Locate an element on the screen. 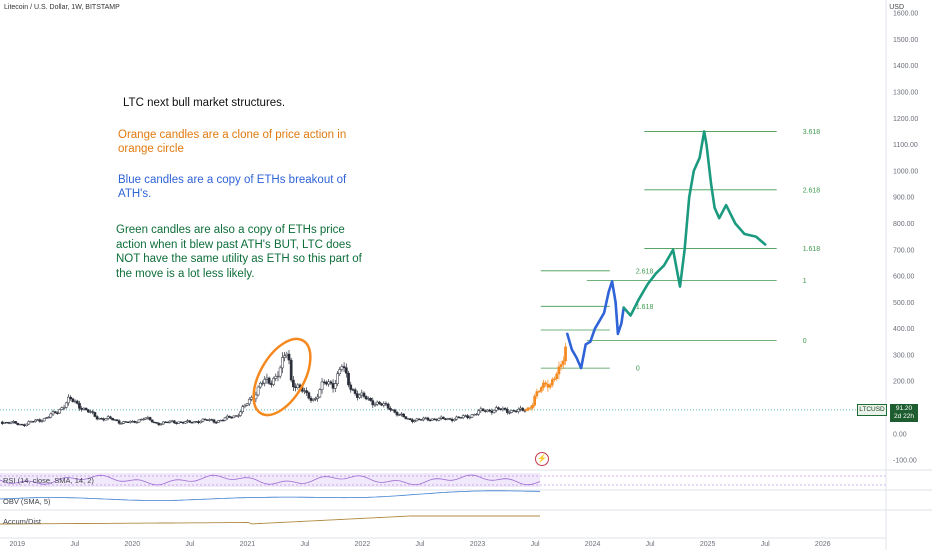  obv-label: OBV (SMA, 5) is located at coordinates (27, 501).